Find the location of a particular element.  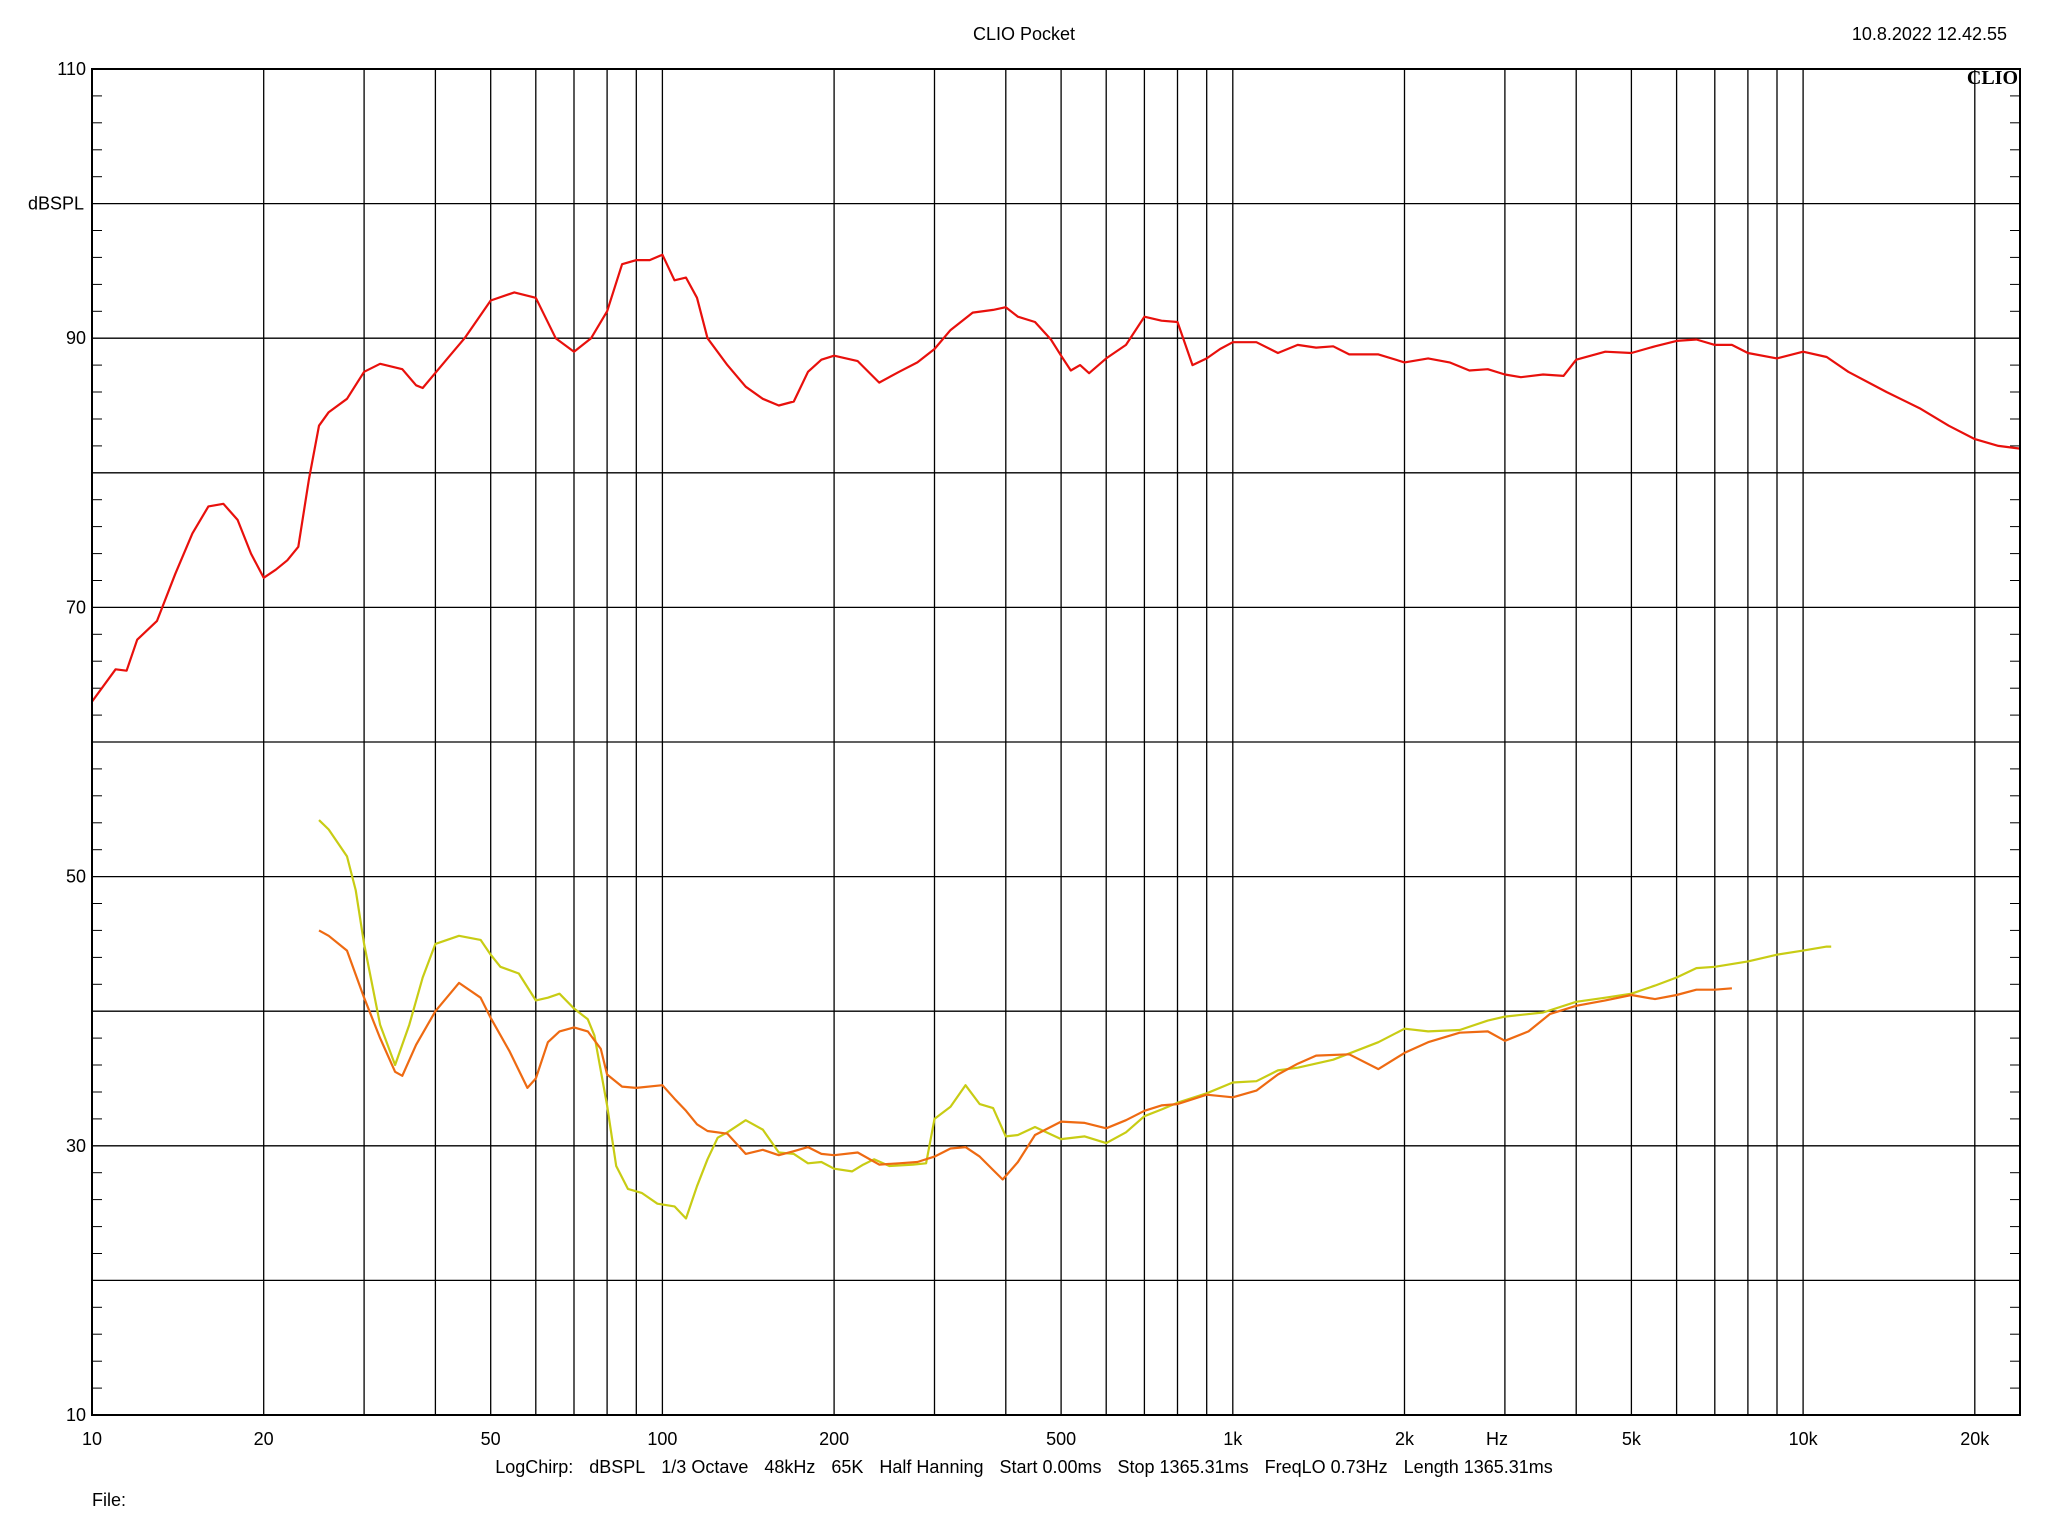

y-axis-label: dBSPL is located at coordinates (56, 204).